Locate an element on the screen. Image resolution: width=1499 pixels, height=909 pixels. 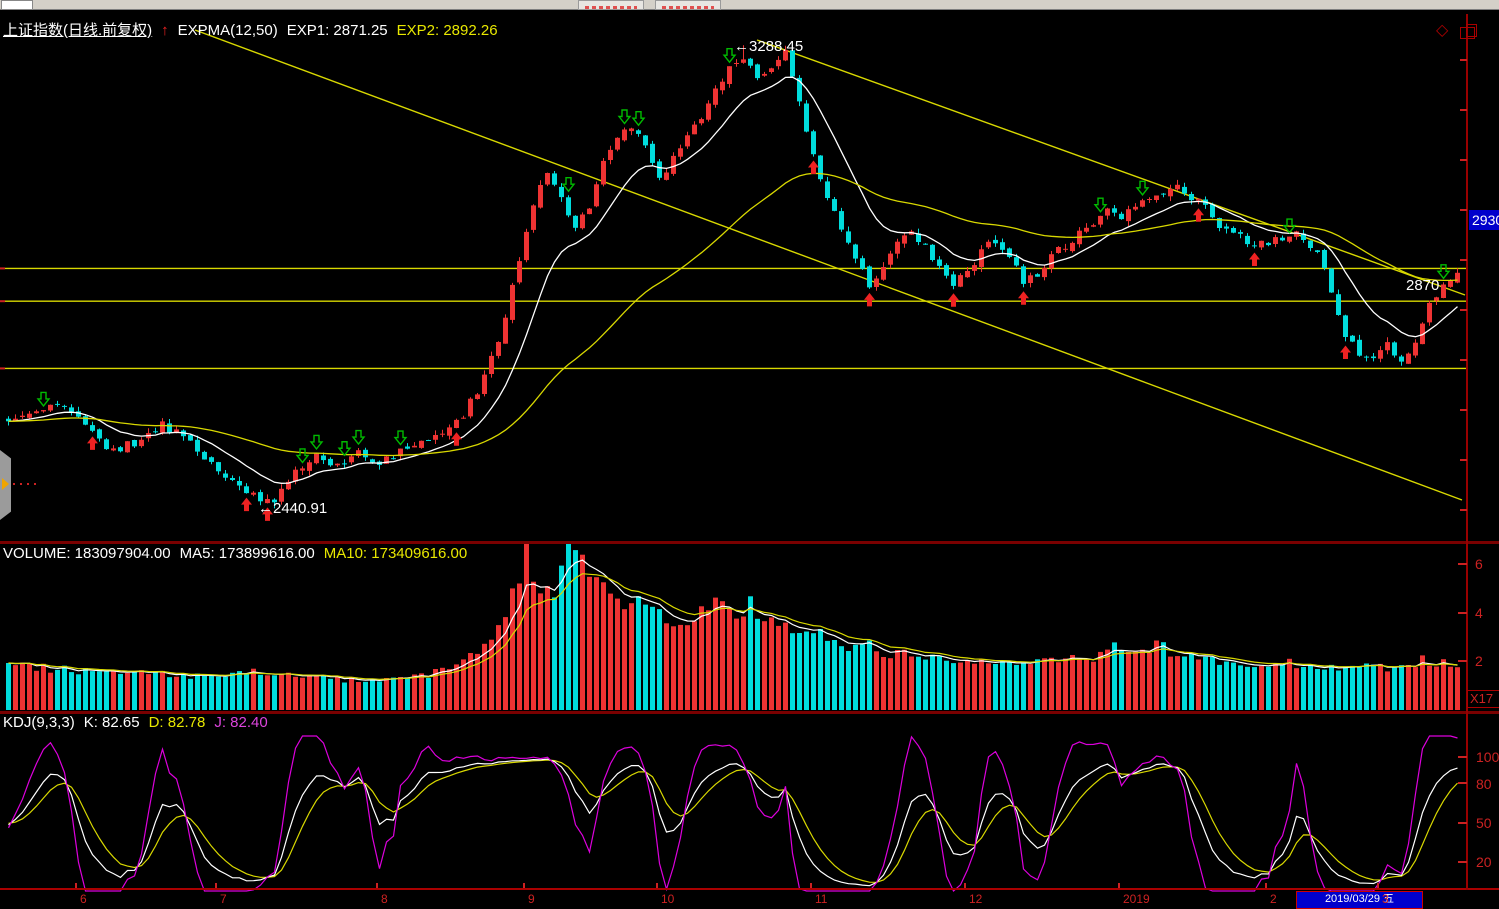
kdj-axis-label-50: 50 is located at coordinates (1484, 823).